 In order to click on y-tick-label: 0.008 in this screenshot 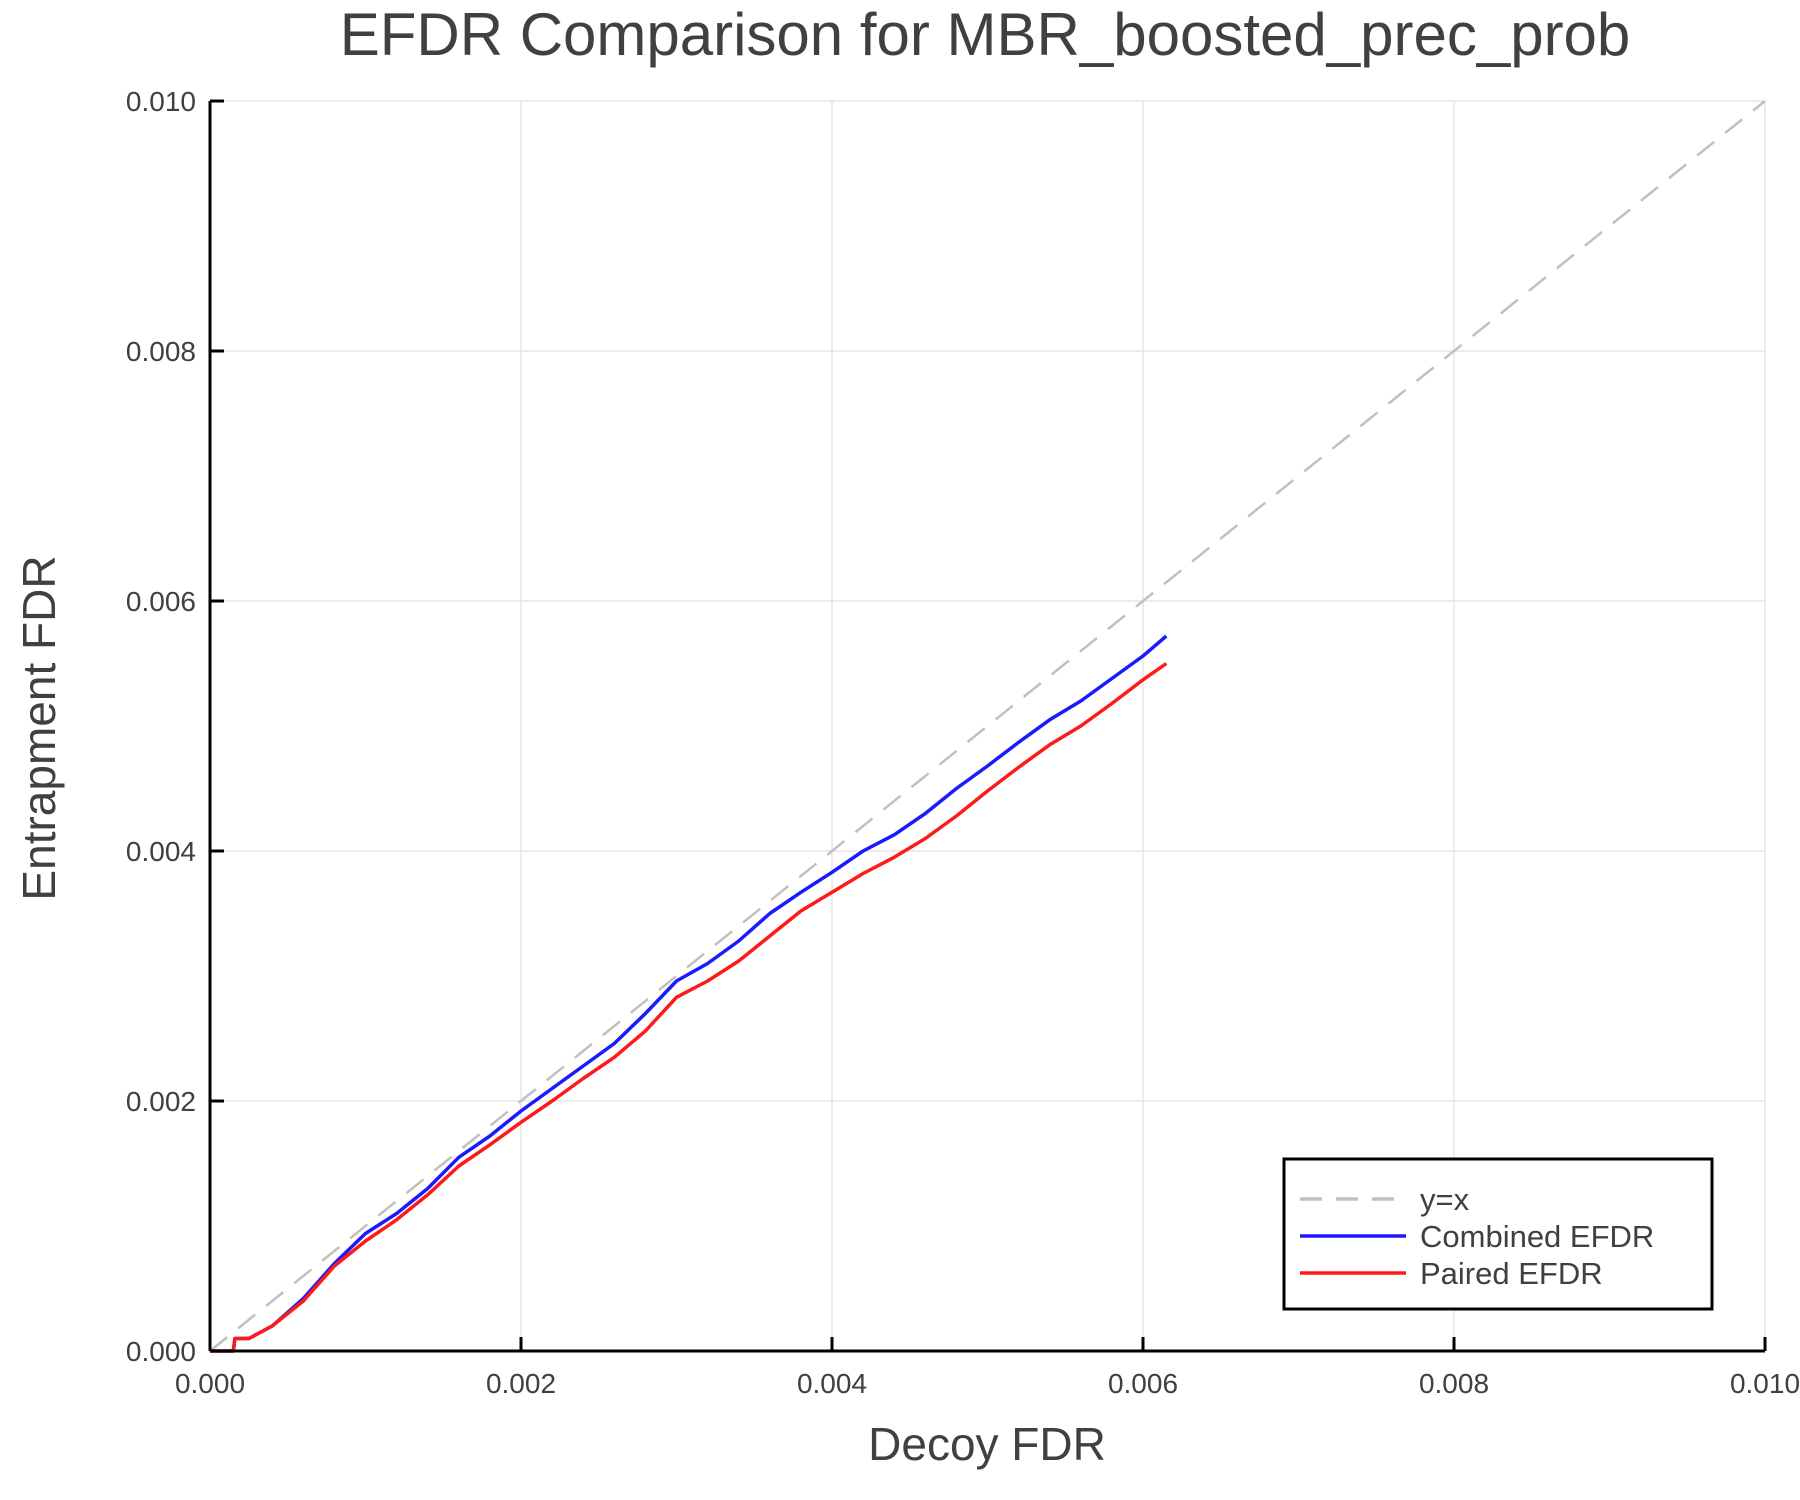, I will do `click(161, 351)`.